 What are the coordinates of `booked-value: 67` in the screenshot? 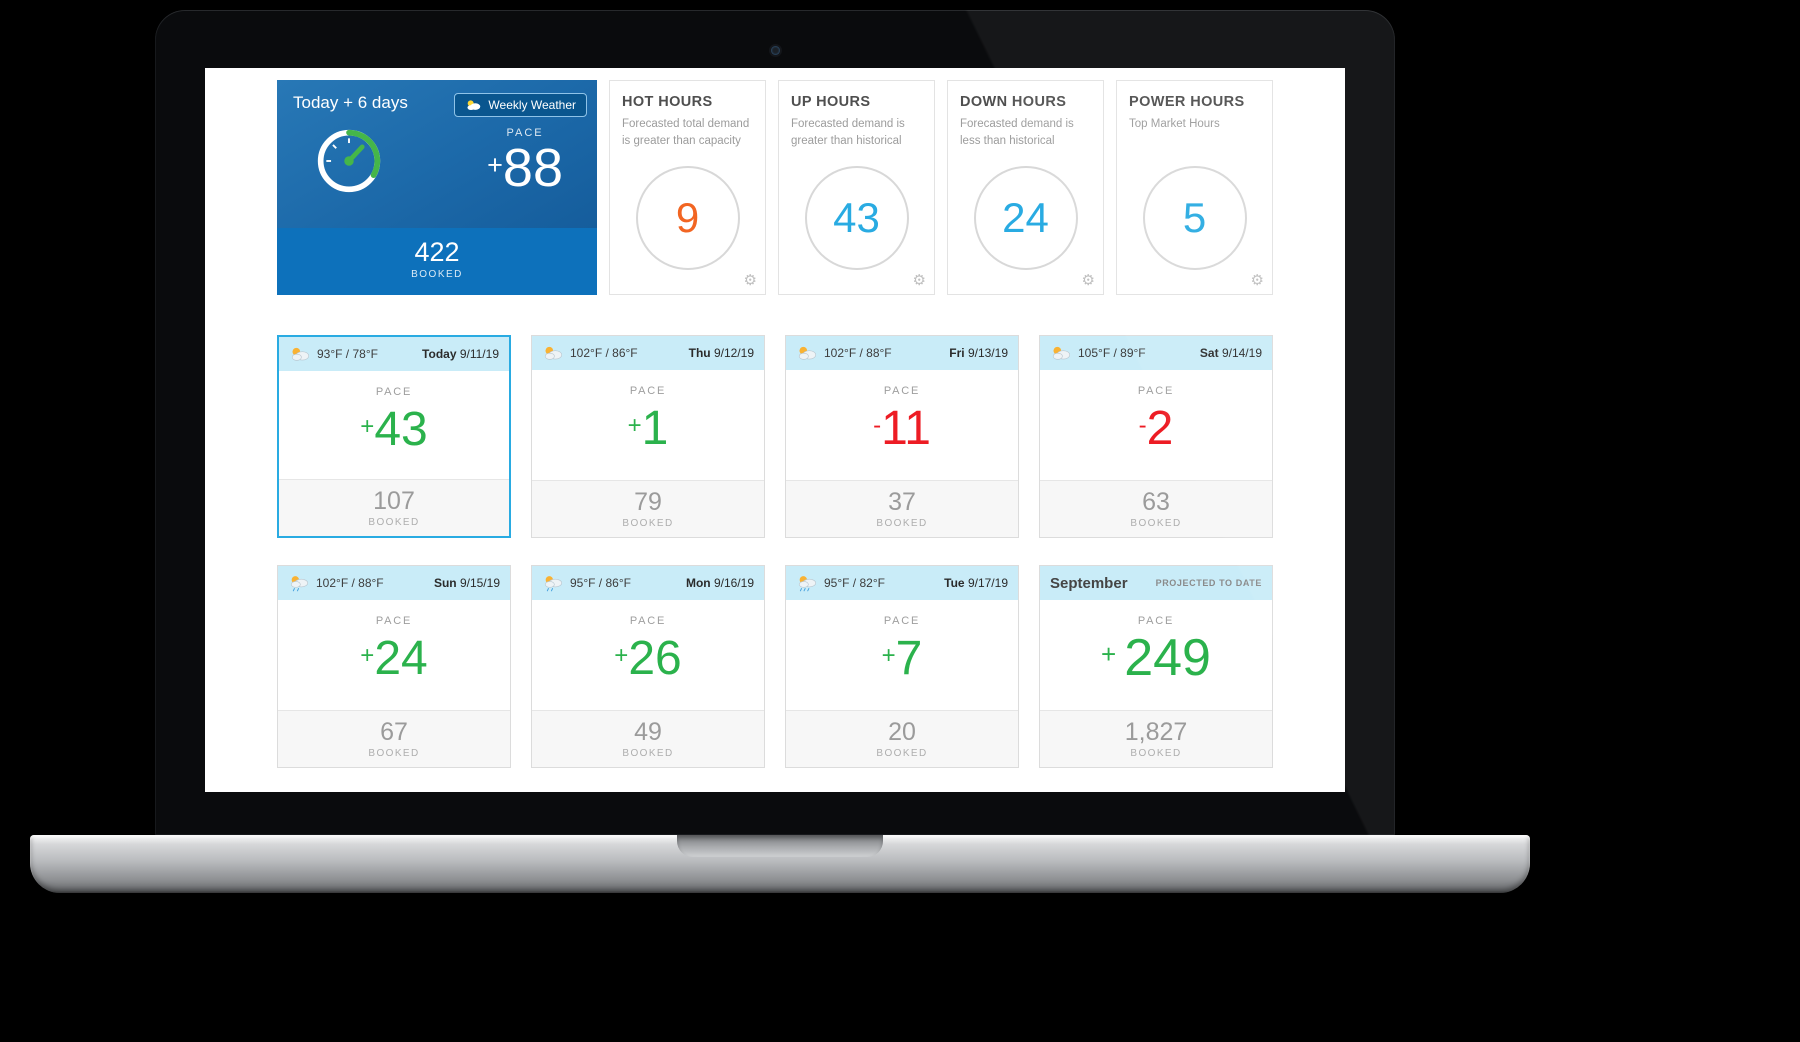 It's located at (394, 732).